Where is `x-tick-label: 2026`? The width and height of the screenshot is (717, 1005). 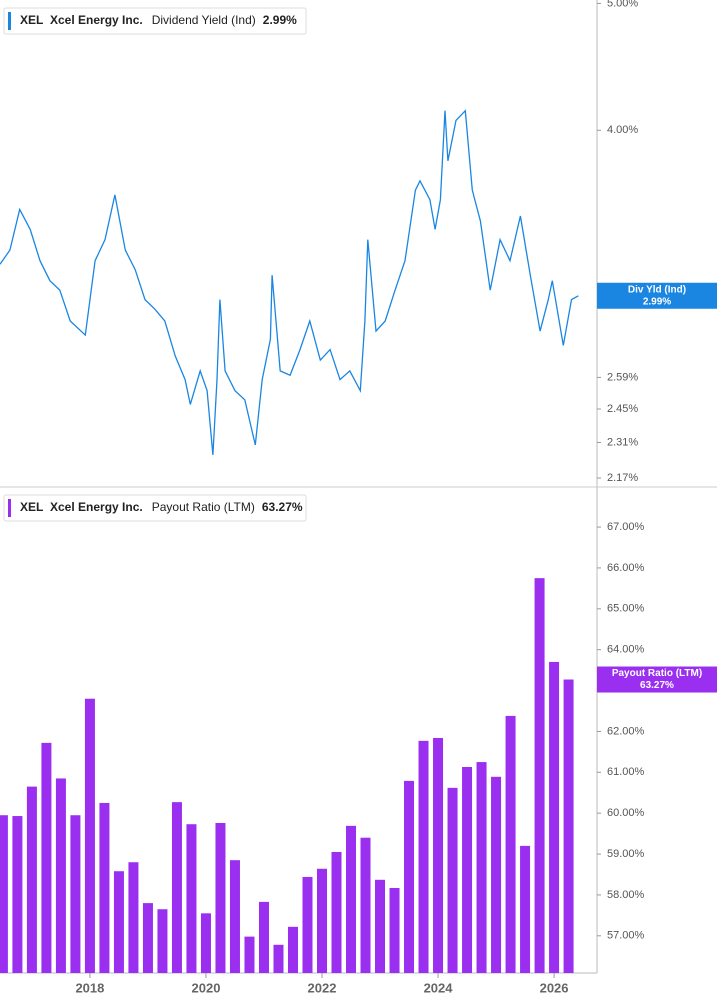 x-tick-label: 2026 is located at coordinates (554, 987).